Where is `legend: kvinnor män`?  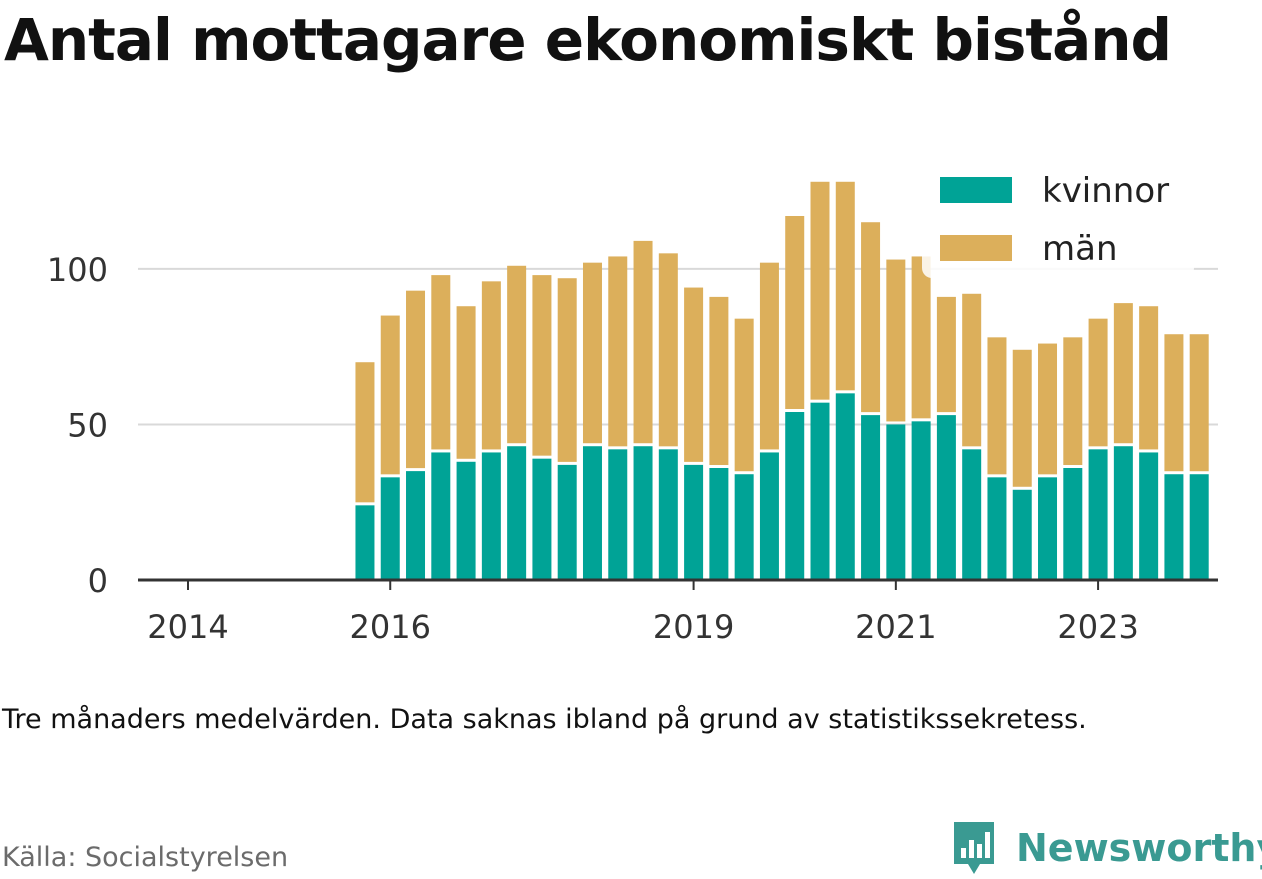
legend: kvinnor män is located at coordinates (1058, 223).